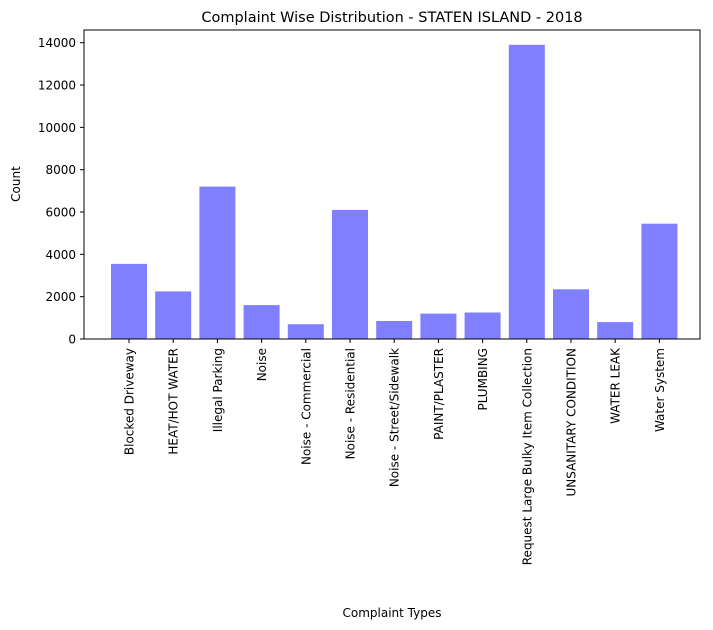 This screenshot has width=713, height=630. Describe the element at coordinates (527, 456) in the screenshot. I see `x-tick-label: Request Large Bulky Item Collection` at that location.